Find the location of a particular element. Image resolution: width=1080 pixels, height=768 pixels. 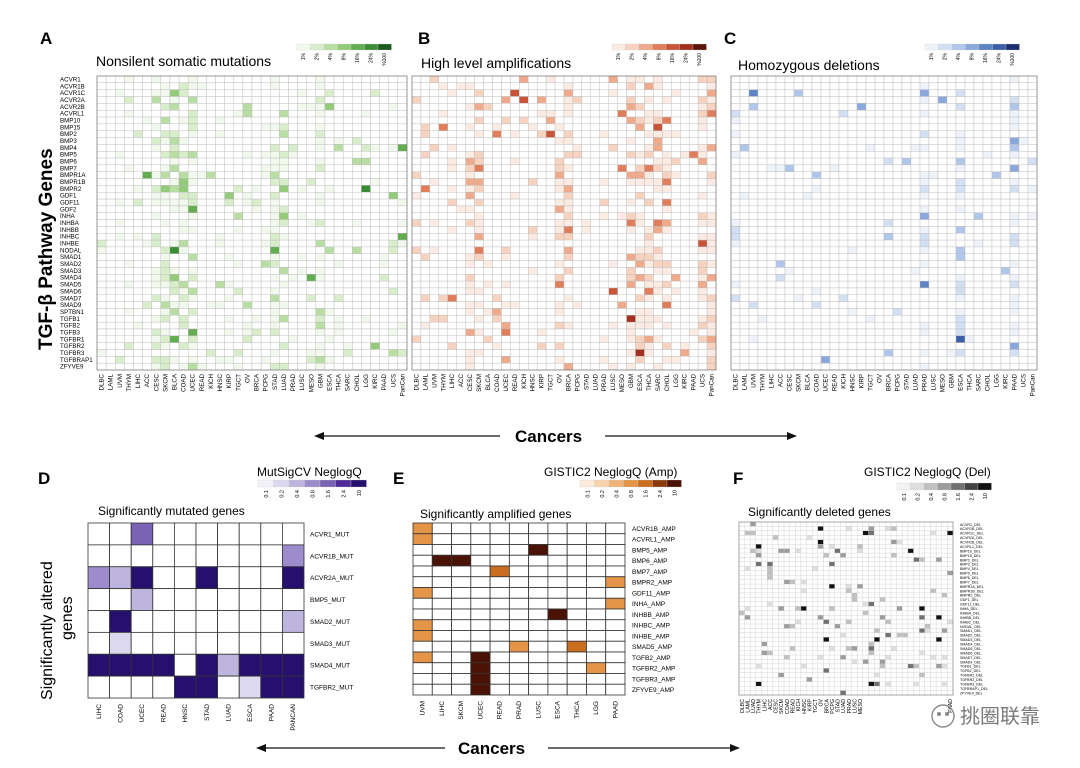

column-label: KICH is located at coordinates (211, 381).